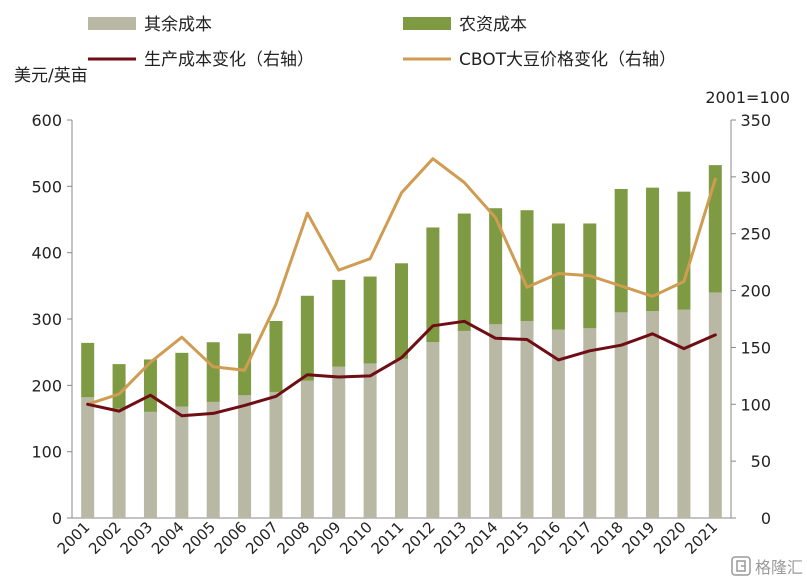 The height and width of the screenshot is (584, 807). I want to click on x-tick-label: 2004, so click(168, 538).